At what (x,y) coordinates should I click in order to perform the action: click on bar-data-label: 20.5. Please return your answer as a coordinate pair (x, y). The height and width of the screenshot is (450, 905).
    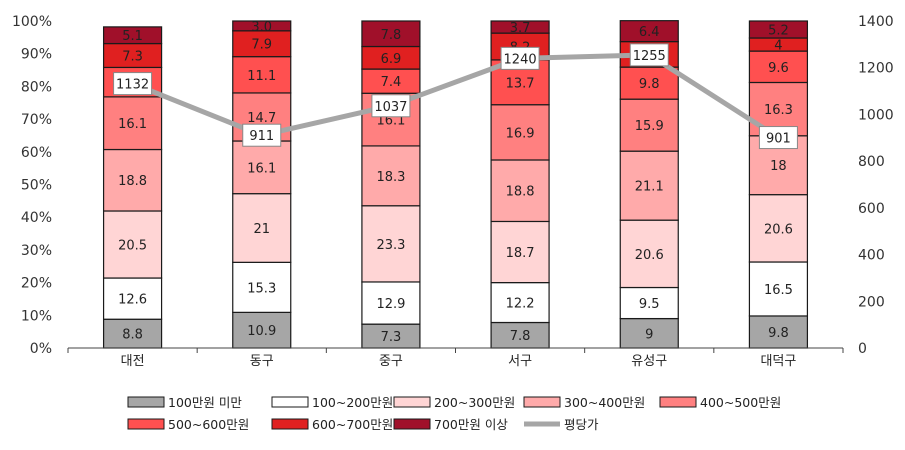
    Looking at the image, I should click on (132, 246).